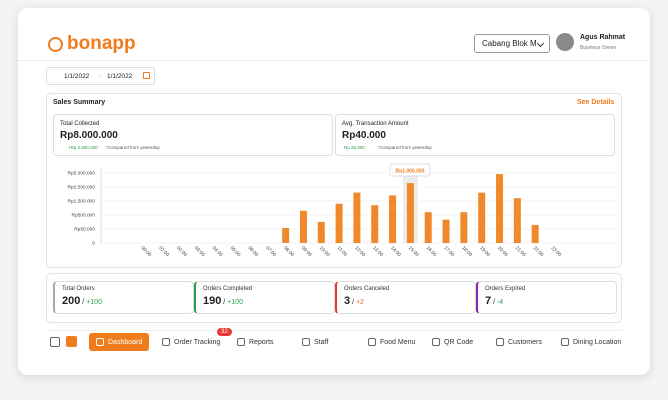 The height and width of the screenshot is (400, 668). I want to click on card-value: Rp40.000, so click(364, 135).